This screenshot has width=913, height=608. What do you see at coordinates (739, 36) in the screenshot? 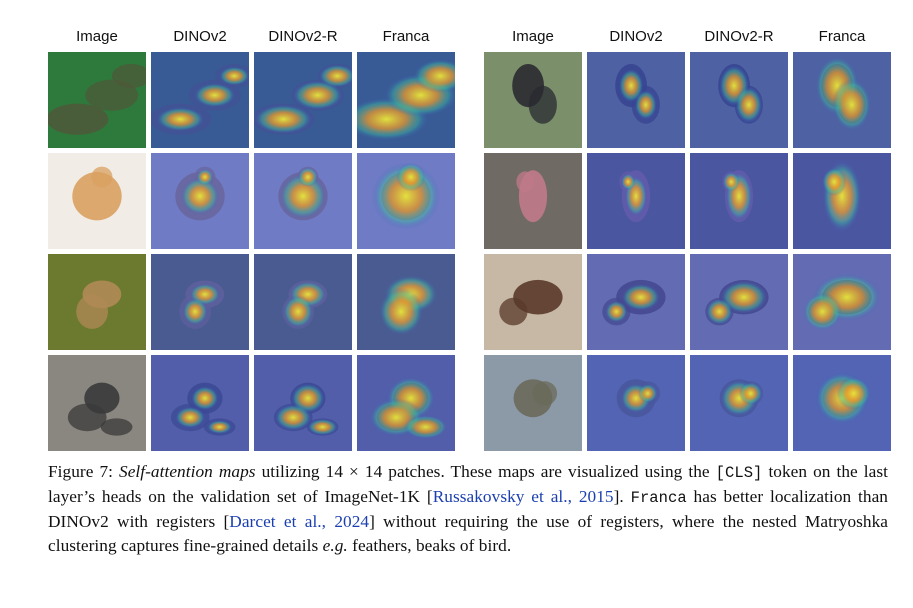
I see `right-header-dinov2-r: DINOv2-R` at bounding box center [739, 36].